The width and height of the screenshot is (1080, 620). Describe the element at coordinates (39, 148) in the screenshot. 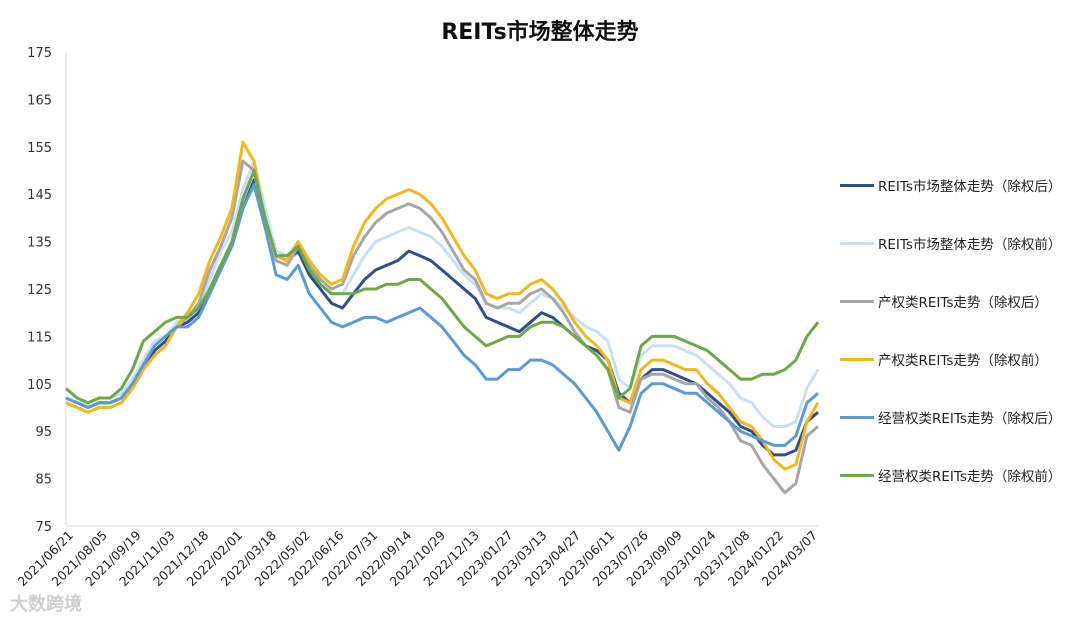

I see `y-tick-label: 155` at that location.